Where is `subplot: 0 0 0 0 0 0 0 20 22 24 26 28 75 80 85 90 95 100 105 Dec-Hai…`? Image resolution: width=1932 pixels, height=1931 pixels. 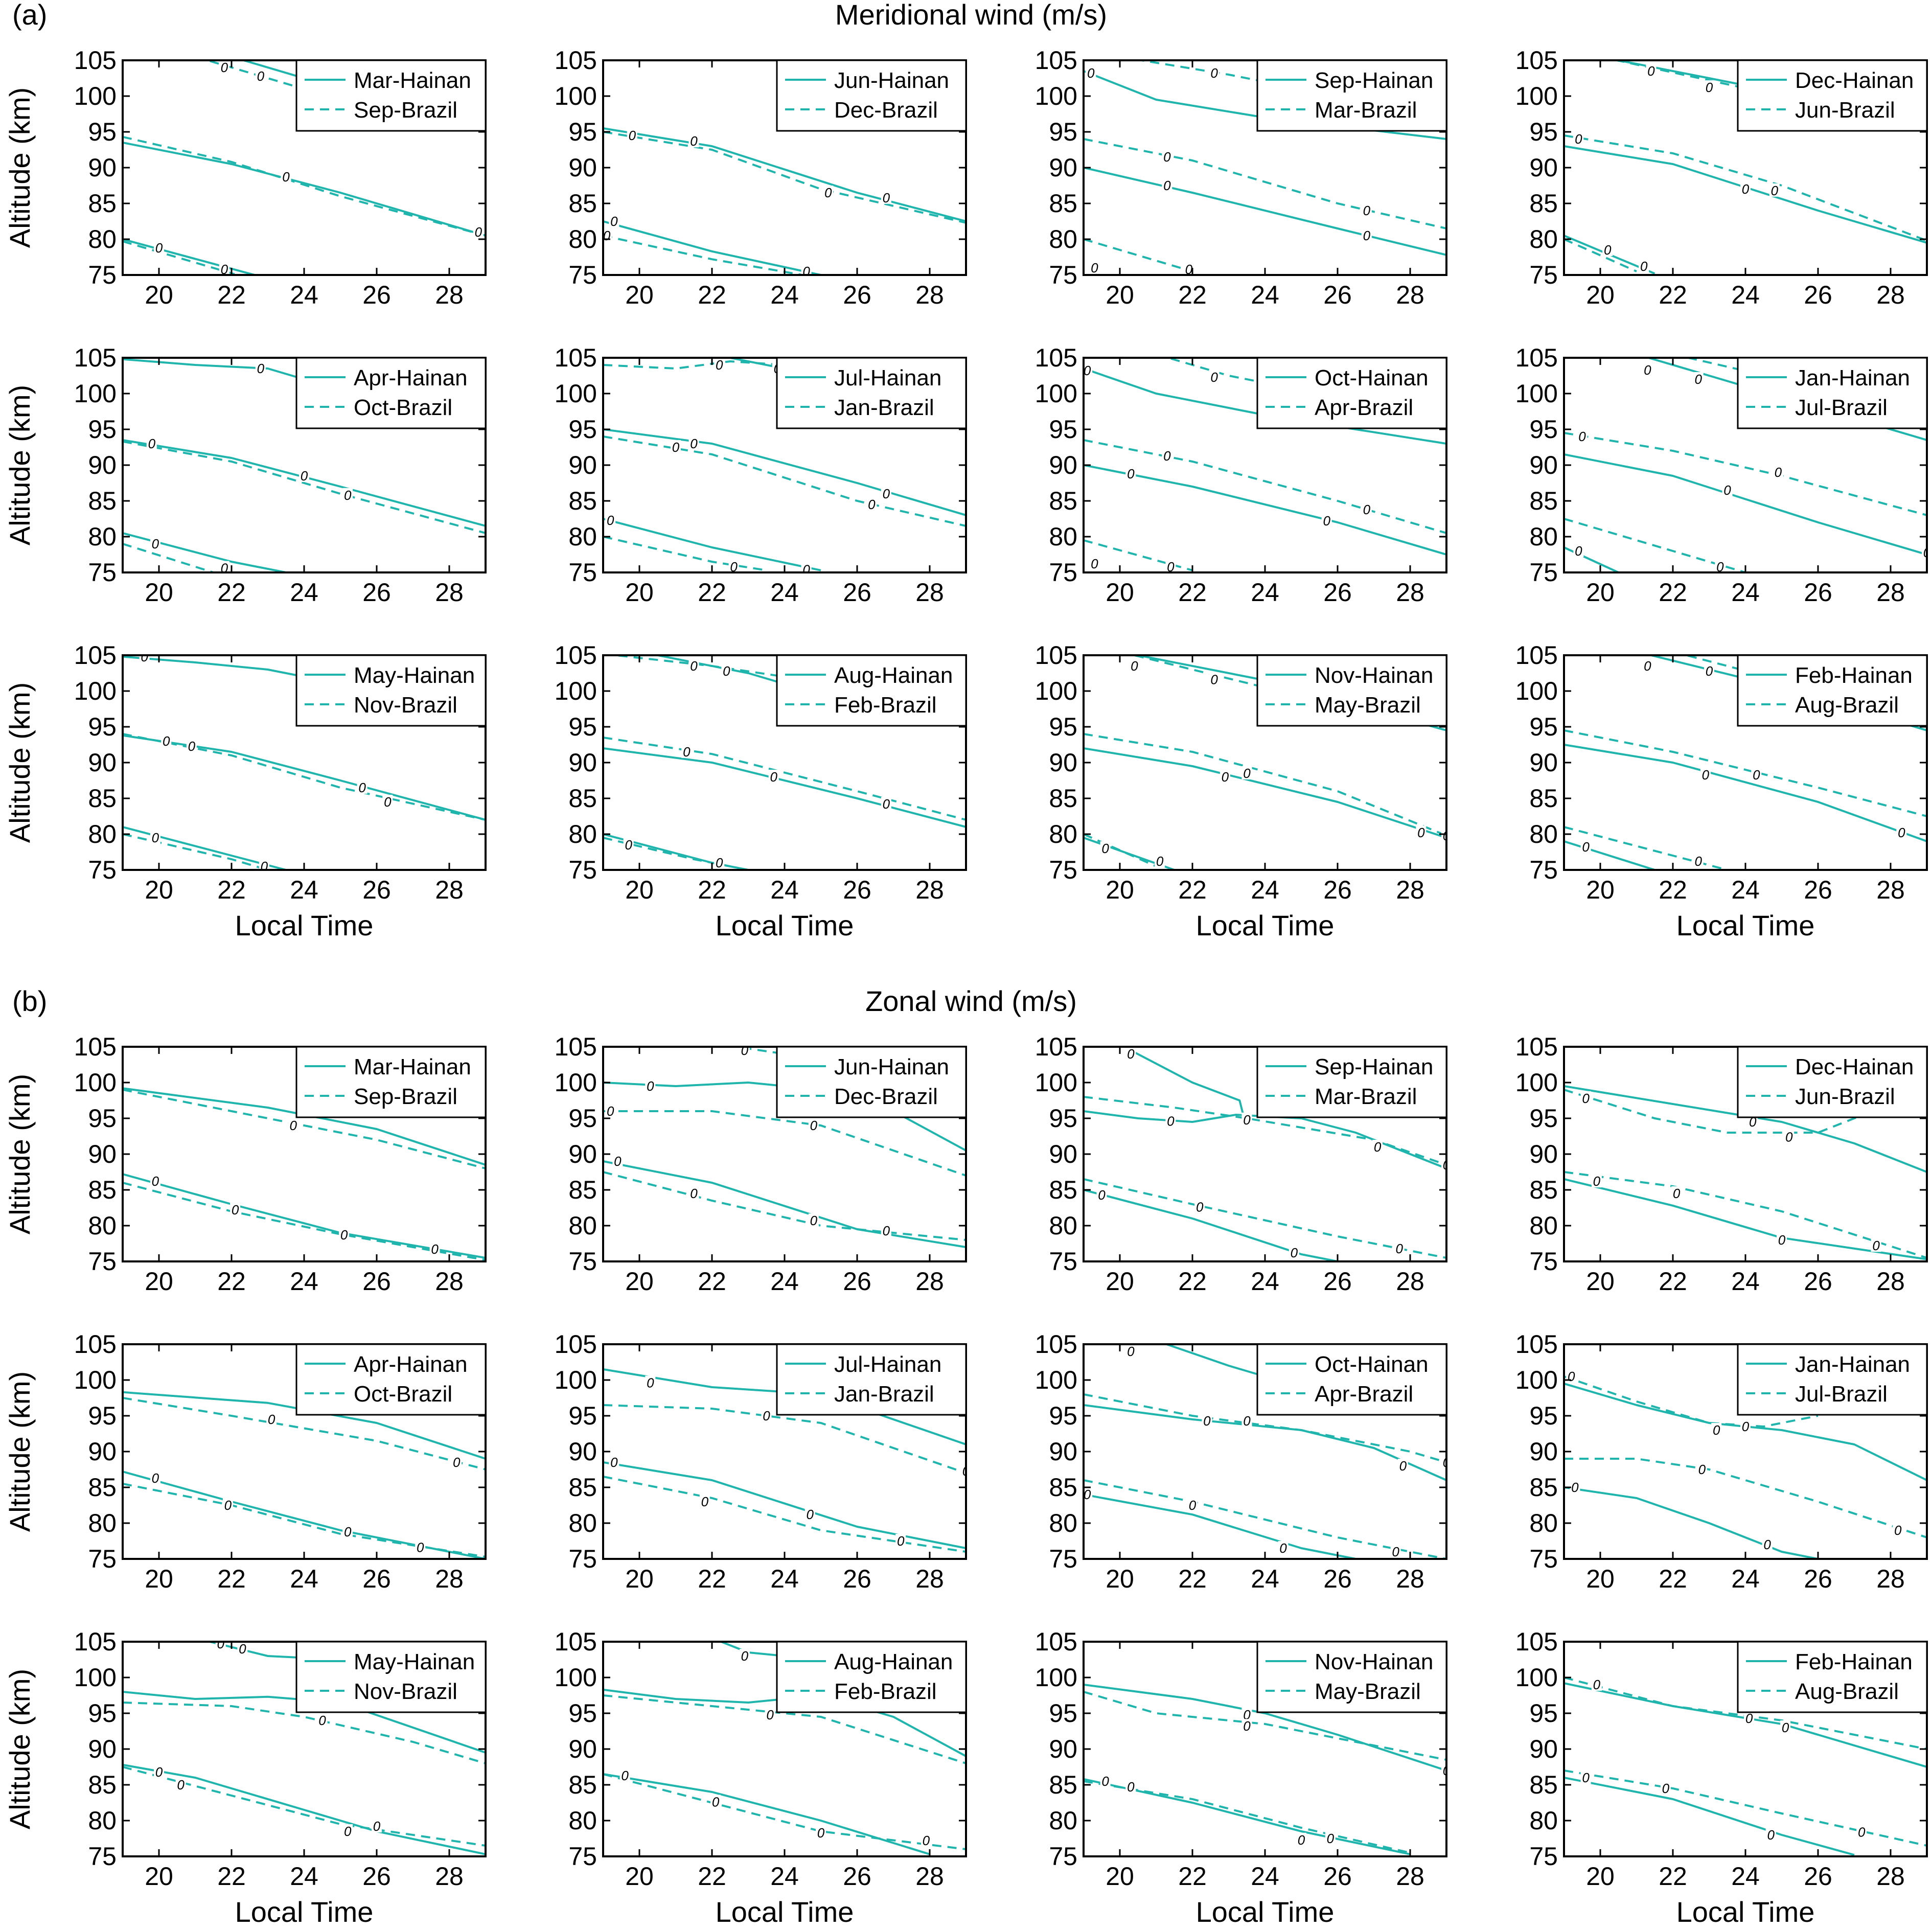
subplot: 0 0 0 0 0 0 0 20 22 24 26 28 75 80 85 90 95 100 105 Dec-Hai… is located at coordinates (1721, 178).